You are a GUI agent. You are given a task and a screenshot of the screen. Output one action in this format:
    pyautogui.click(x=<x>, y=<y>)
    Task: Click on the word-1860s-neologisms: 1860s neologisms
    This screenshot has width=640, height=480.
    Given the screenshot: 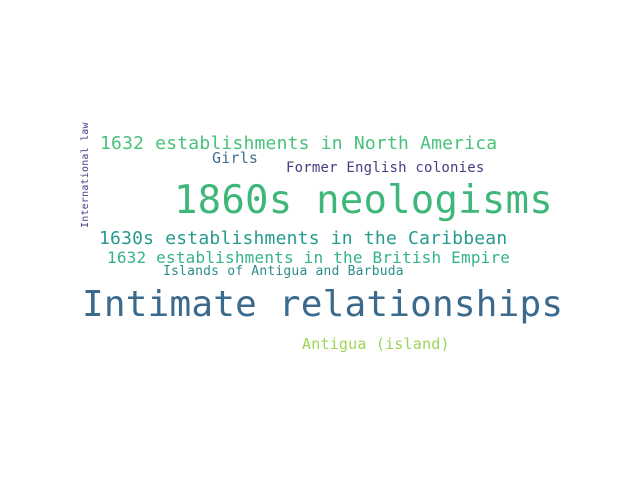 What is the action you would take?
    pyautogui.click(x=363, y=200)
    